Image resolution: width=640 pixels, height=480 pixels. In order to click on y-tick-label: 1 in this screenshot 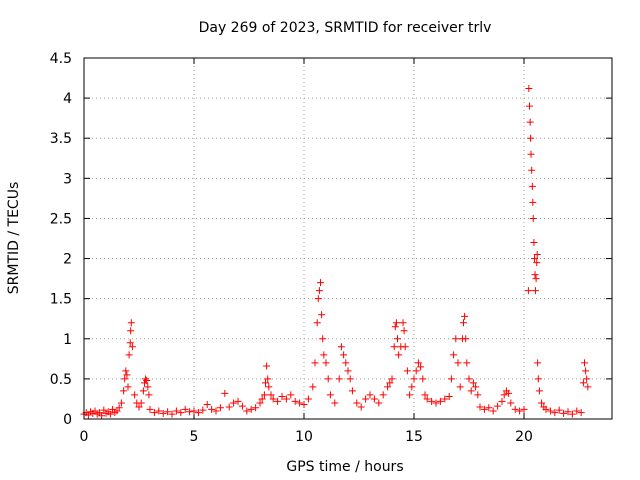, I will do `click(67, 340)`.